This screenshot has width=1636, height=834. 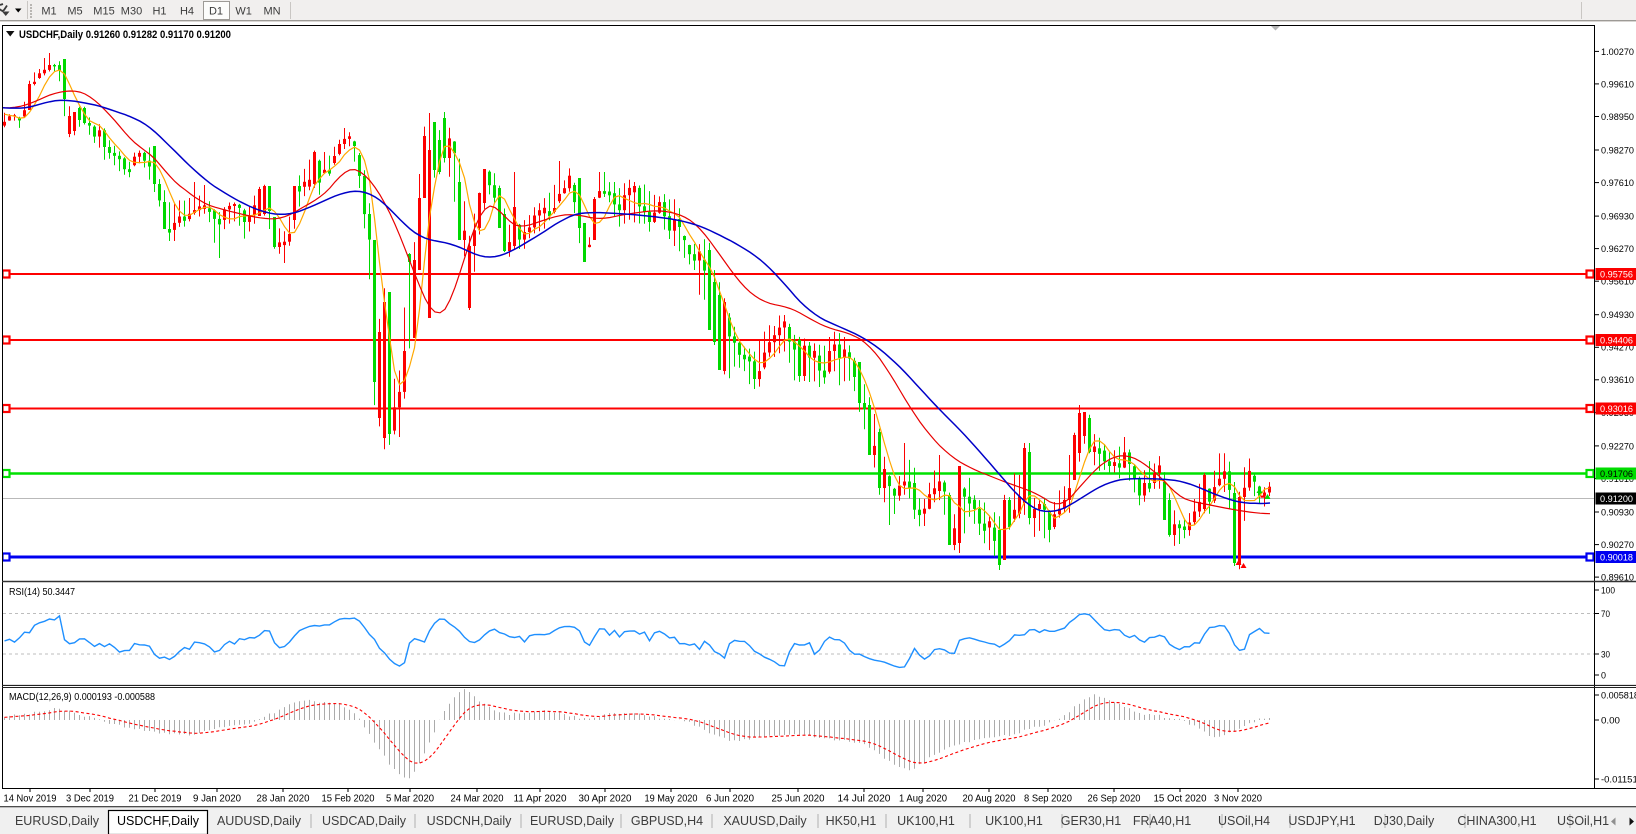 What do you see at coordinates (1496, 821) in the screenshot?
I see `svg-text: CHINA300,H1` at bounding box center [1496, 821].